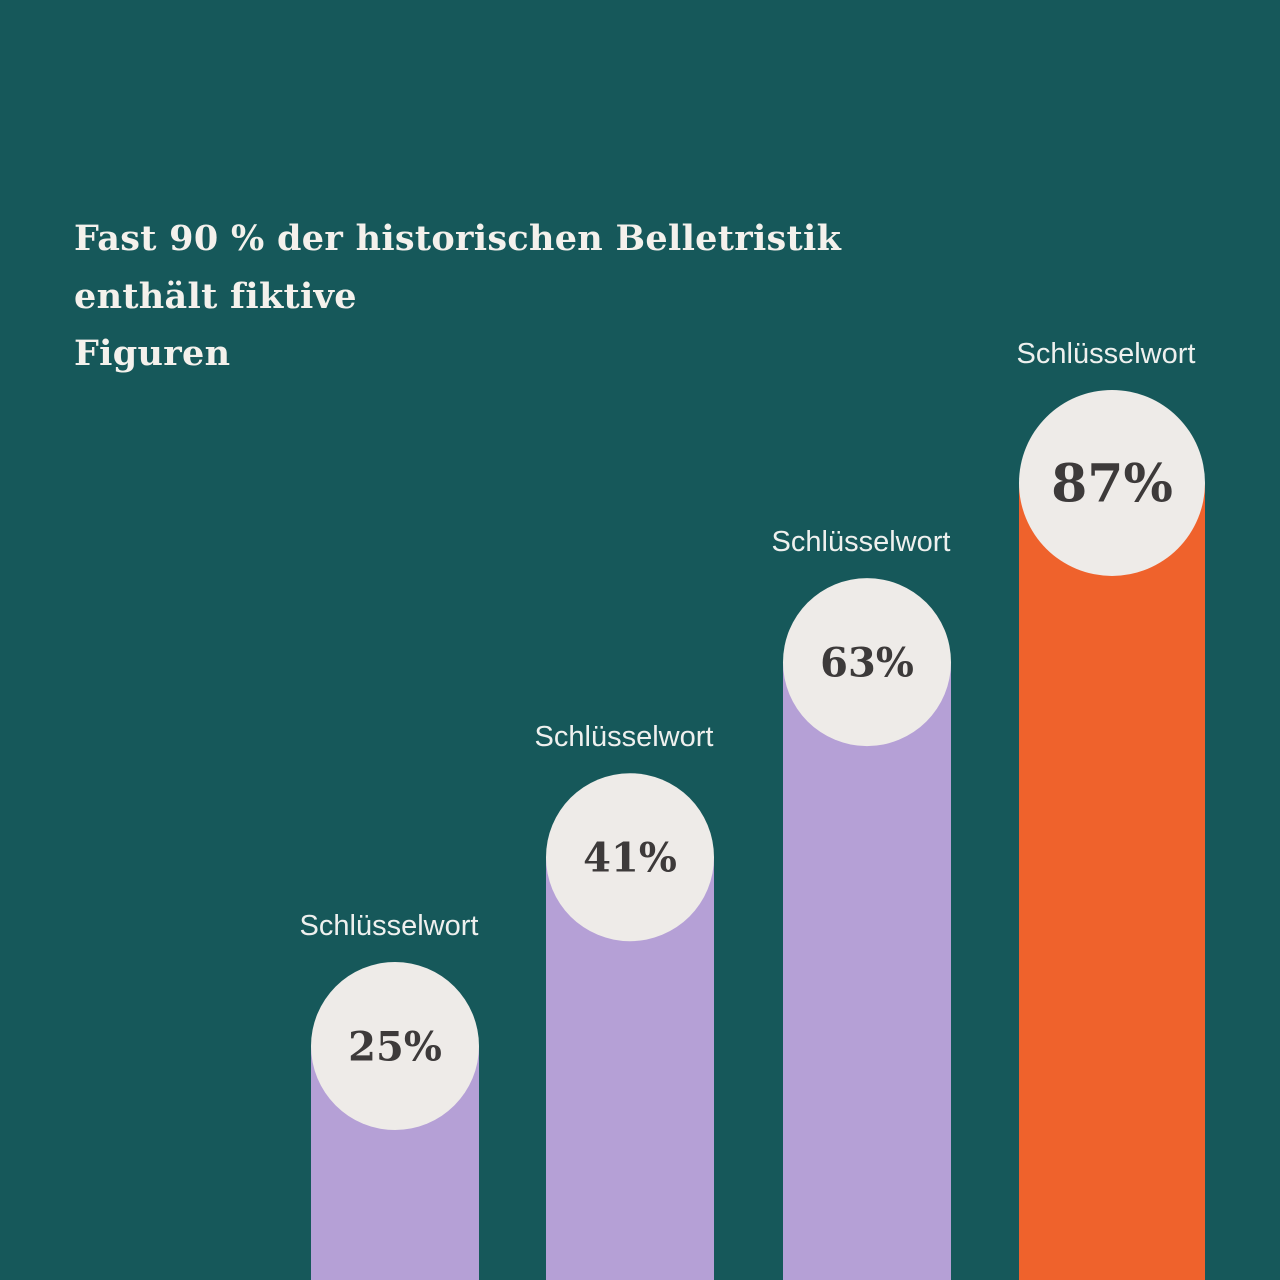 This screenshot has height=1280, width=1280. I want to click on value-label: 87%, so click(1112, 484).